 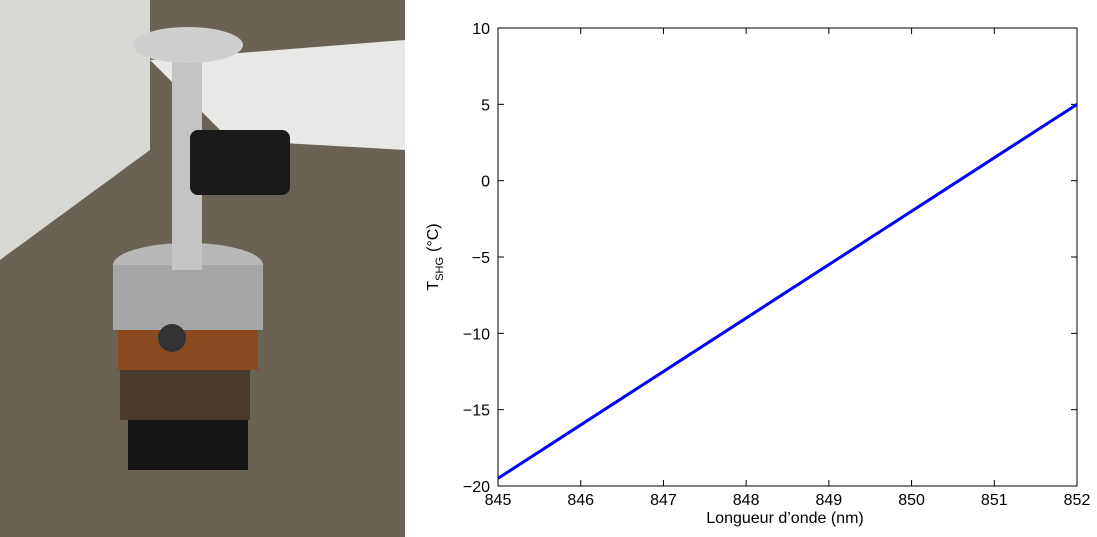 I want to click on photo-cap, so click(x=188, y=45).